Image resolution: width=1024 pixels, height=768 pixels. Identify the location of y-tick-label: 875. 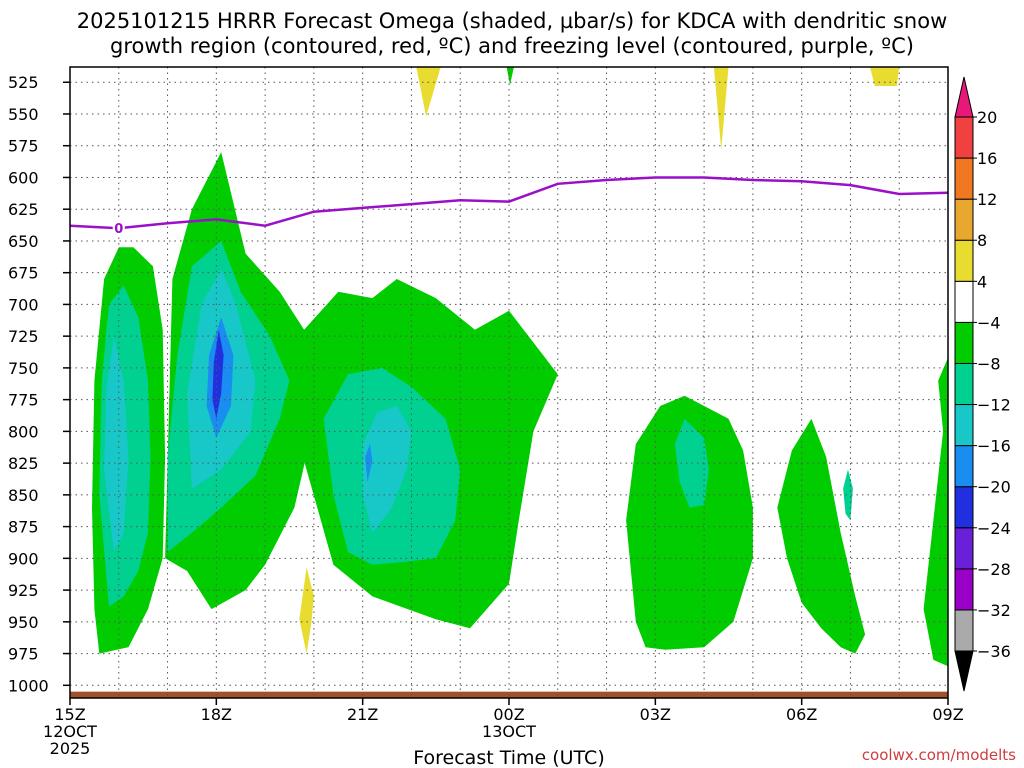
(23, 527).